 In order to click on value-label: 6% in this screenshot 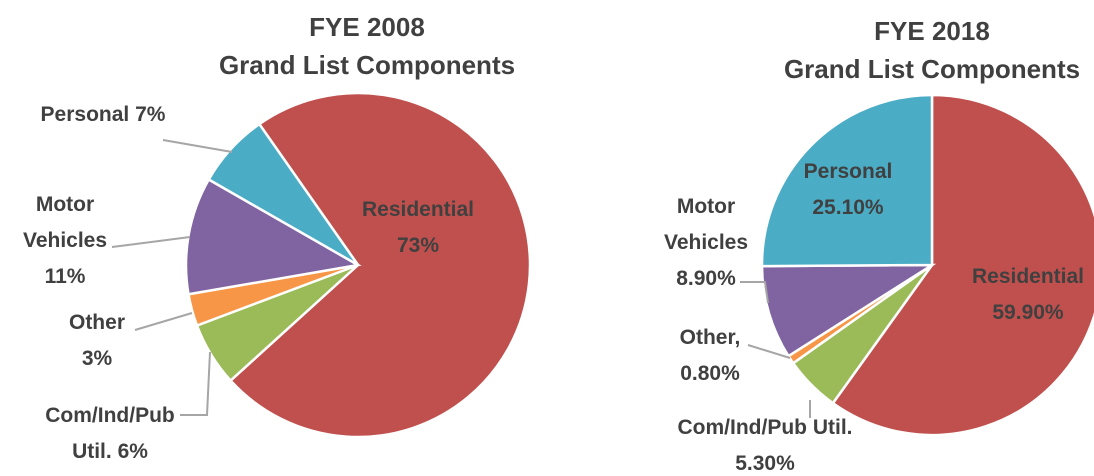, I will do `click(132, 451)`.